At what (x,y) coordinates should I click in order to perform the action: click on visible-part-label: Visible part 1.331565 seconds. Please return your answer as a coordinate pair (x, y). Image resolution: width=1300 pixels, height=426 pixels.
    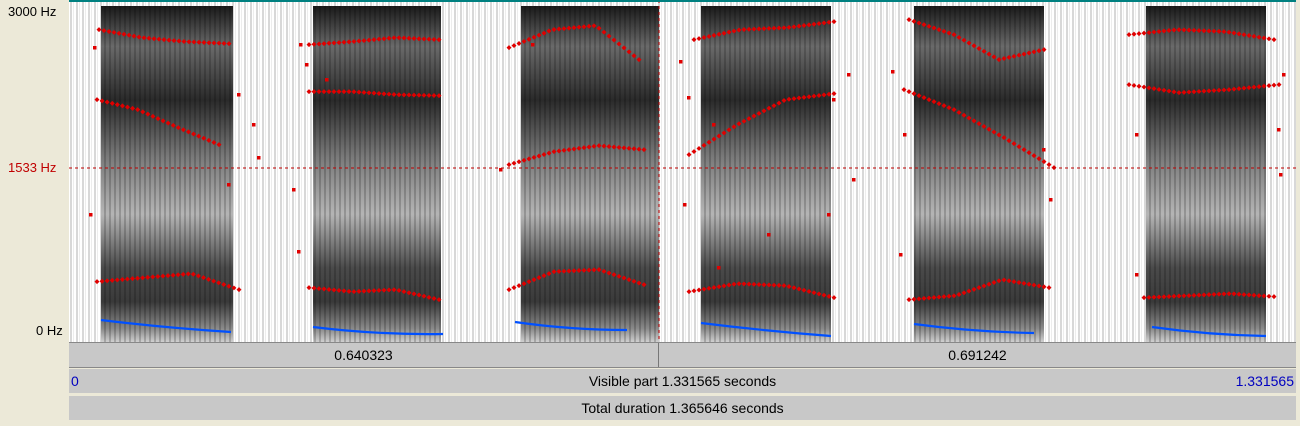
    Looking at the image, I should click on (682, 381).